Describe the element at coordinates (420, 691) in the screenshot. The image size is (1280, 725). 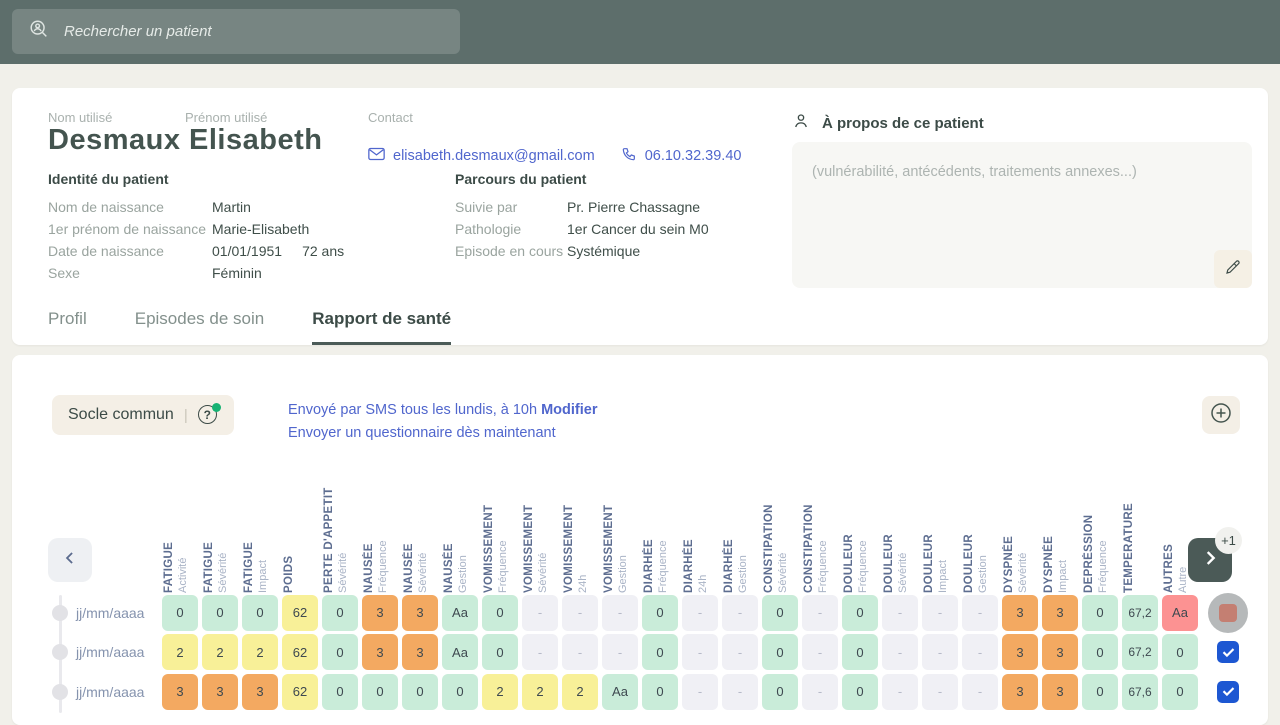
I see `cell-nausee-severite: 0` at that location.